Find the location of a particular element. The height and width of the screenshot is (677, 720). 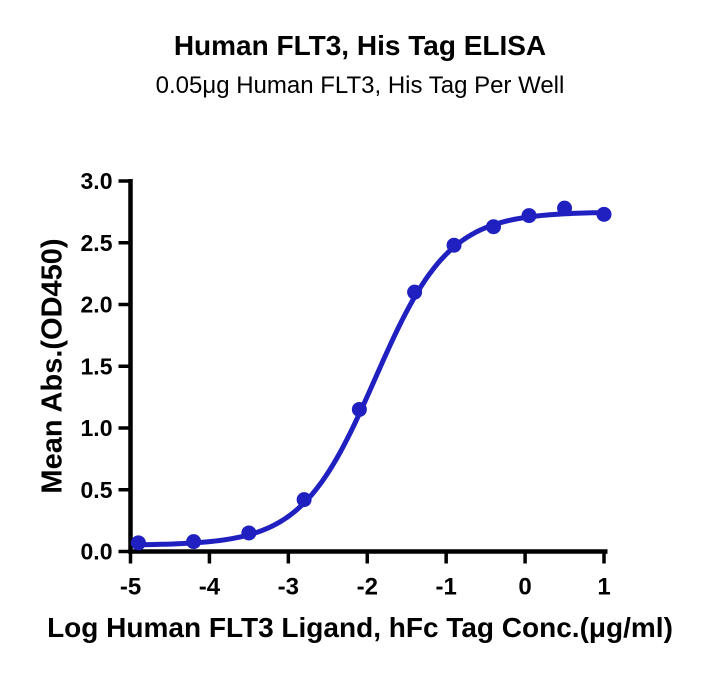

x-tick-label: -3 is located at coordinates (288, 587).